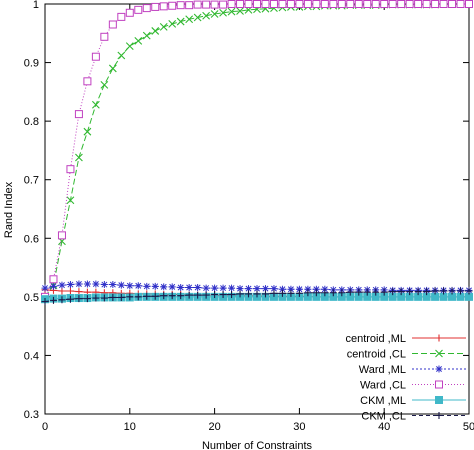 This screenshot has height=450, width=474. What do you see at coordinates (31, 239) in the screenshot?
I see `y-tick-label: 0.6` at bounding box center [31, 239].